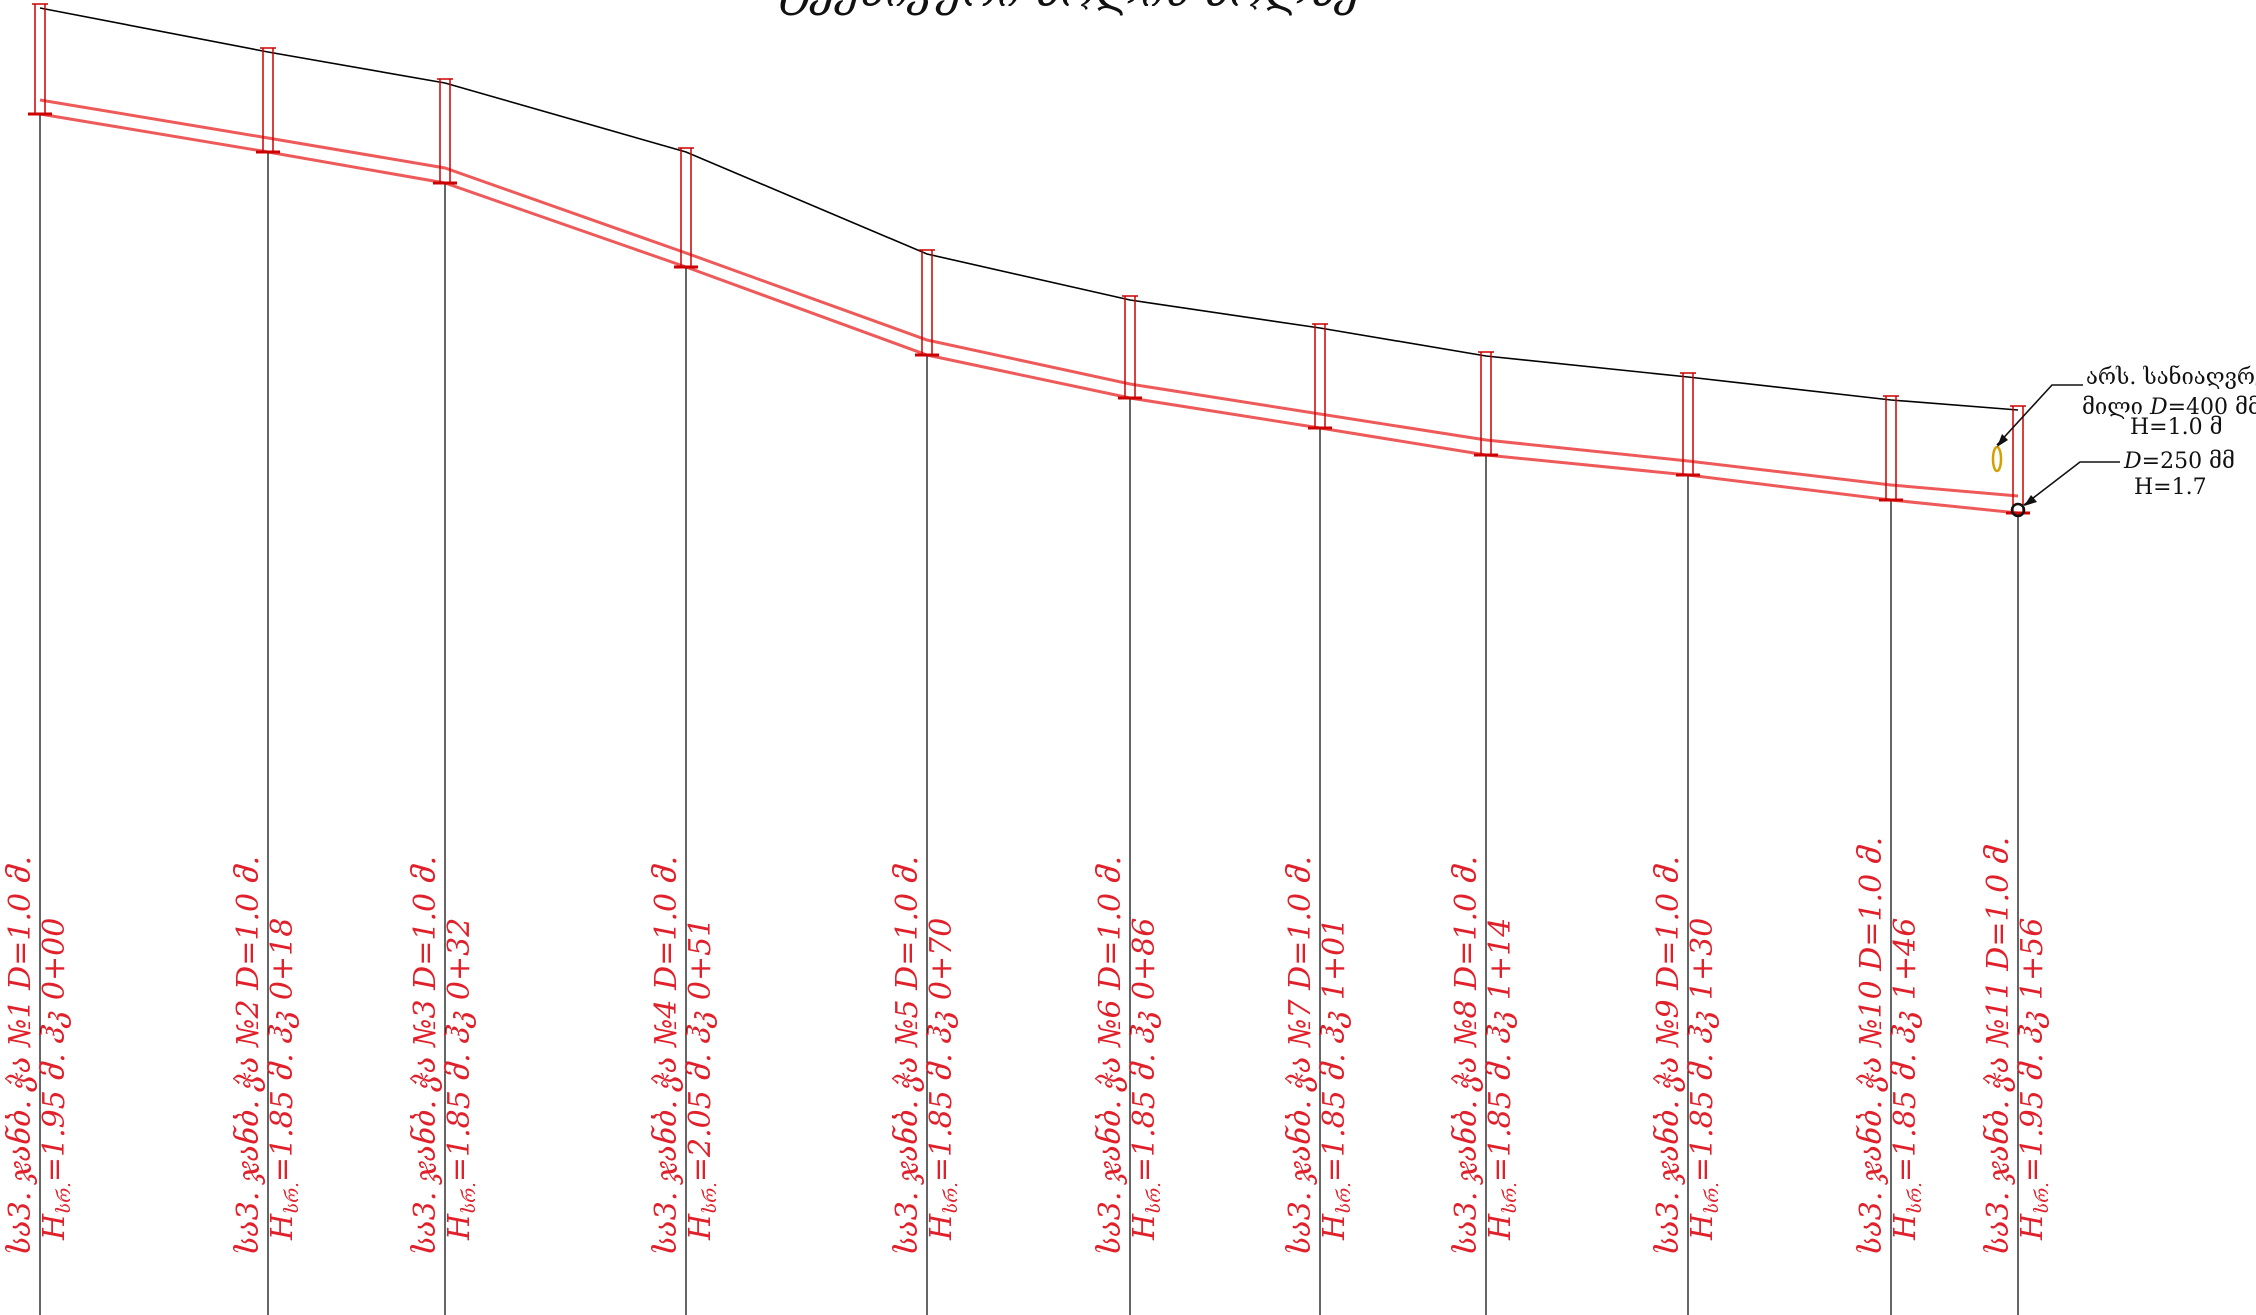  I want to click on well-depth-label: Hსრ.=1.95 მ. ჰკ 0+00, so click(56, 1079).